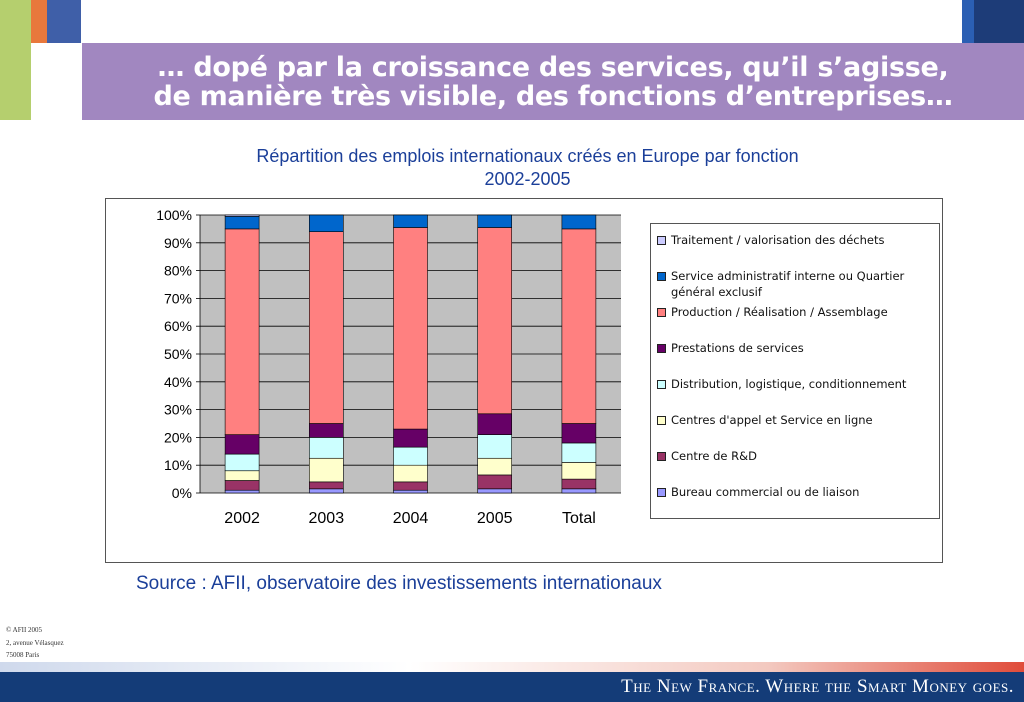 This screenshot has height=702, width=1024. I want to click on legend-label: Prestations de services, so click(737, 348).